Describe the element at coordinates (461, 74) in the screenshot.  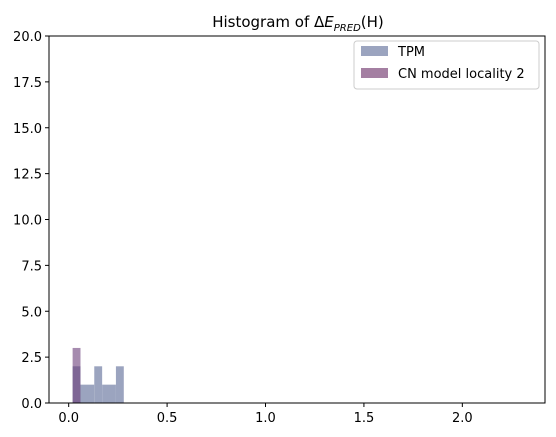
I see `legend-label-cn-model: CN model locality 2` at that location.